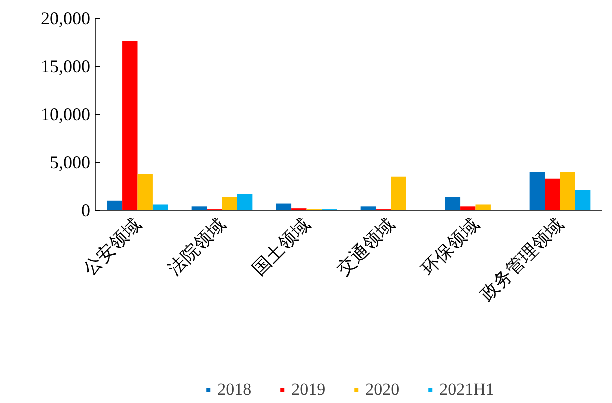 Image resolution: width=612 pixels, height=403 pixels. Describe the element at coordinates (197, 247) in the screenshot. I see `x-tick-label: 法院领域` at that location.